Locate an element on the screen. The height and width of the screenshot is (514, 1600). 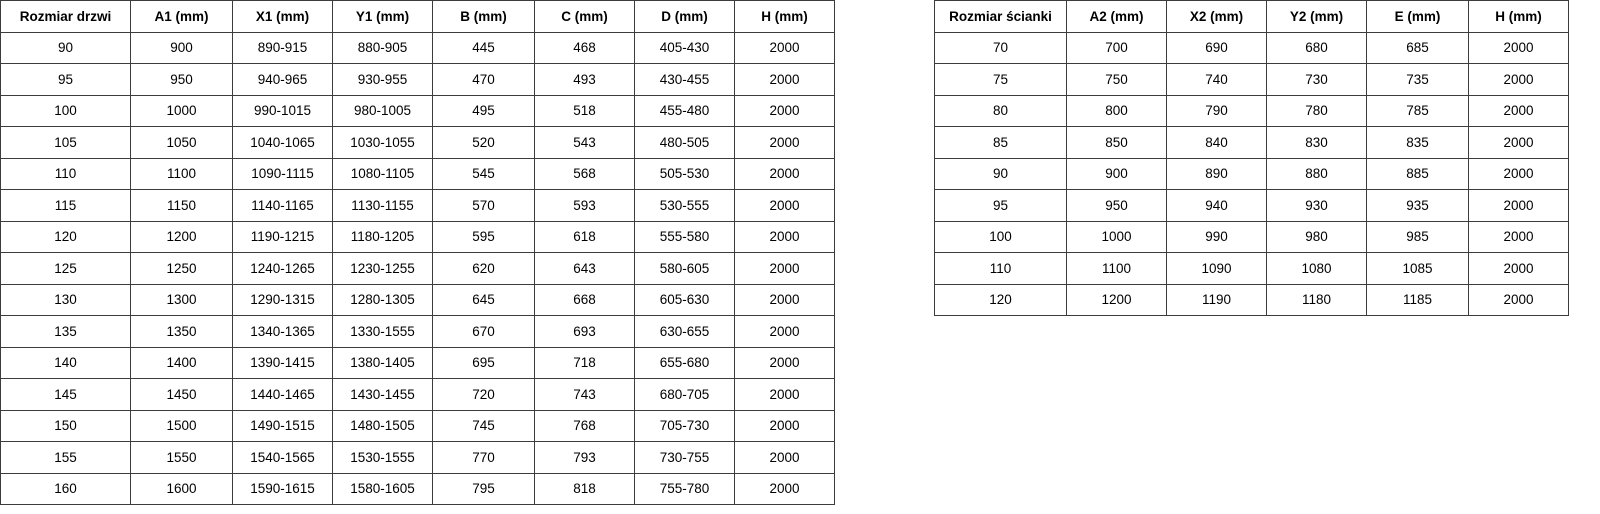
table-cell: 1090-1115 is located at coordinates (282, 173).